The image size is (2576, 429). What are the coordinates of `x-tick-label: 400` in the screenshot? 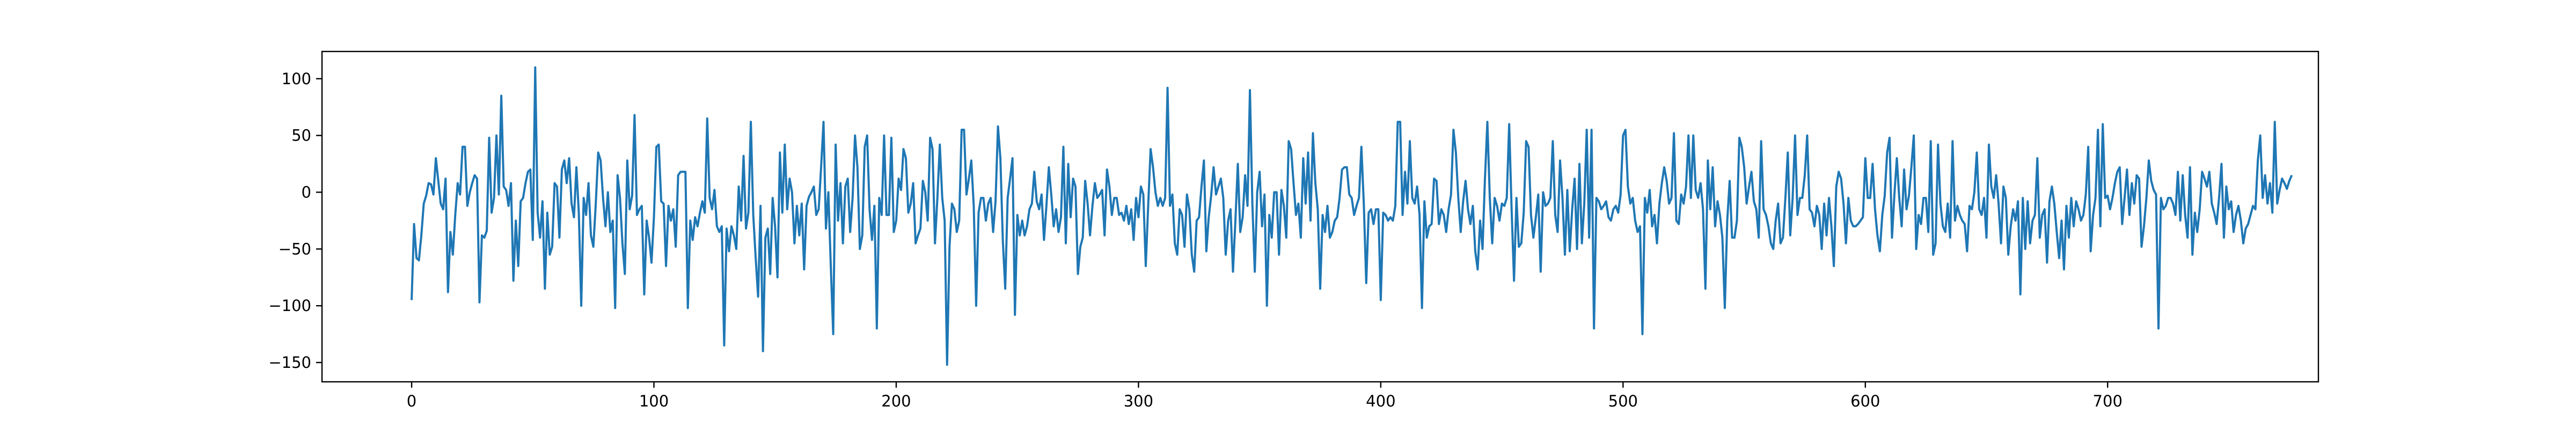 It's located at (1380, 401).